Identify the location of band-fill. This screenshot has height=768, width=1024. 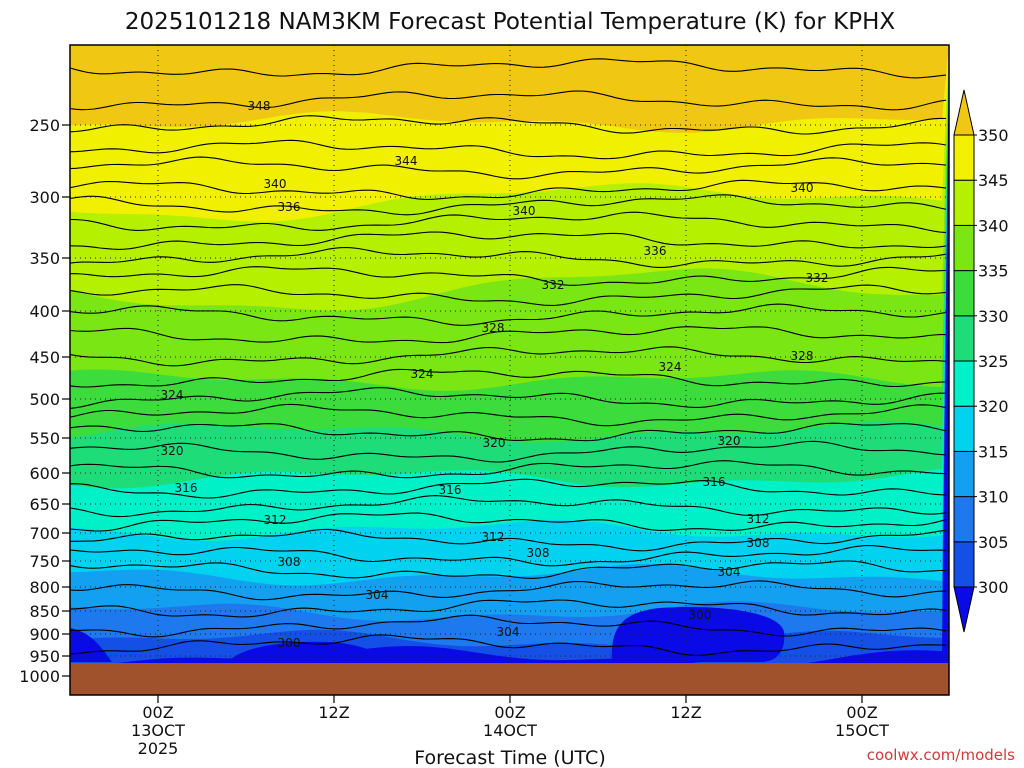
(509, 89).